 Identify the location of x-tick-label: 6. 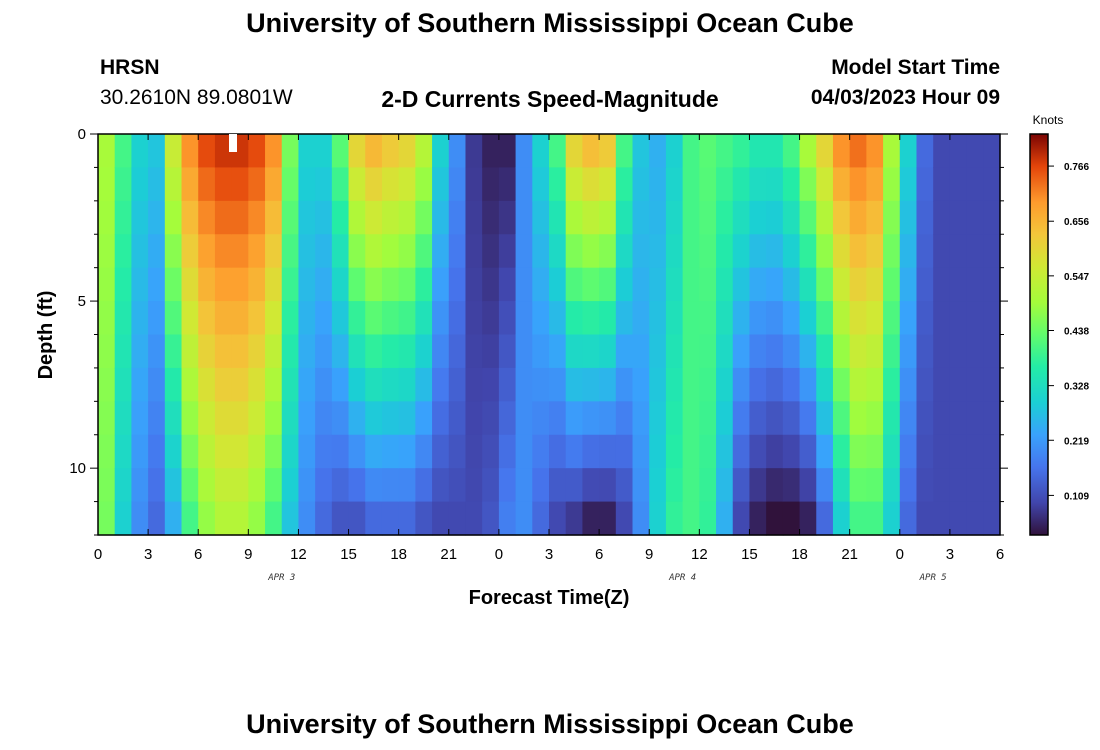
(198, 554).